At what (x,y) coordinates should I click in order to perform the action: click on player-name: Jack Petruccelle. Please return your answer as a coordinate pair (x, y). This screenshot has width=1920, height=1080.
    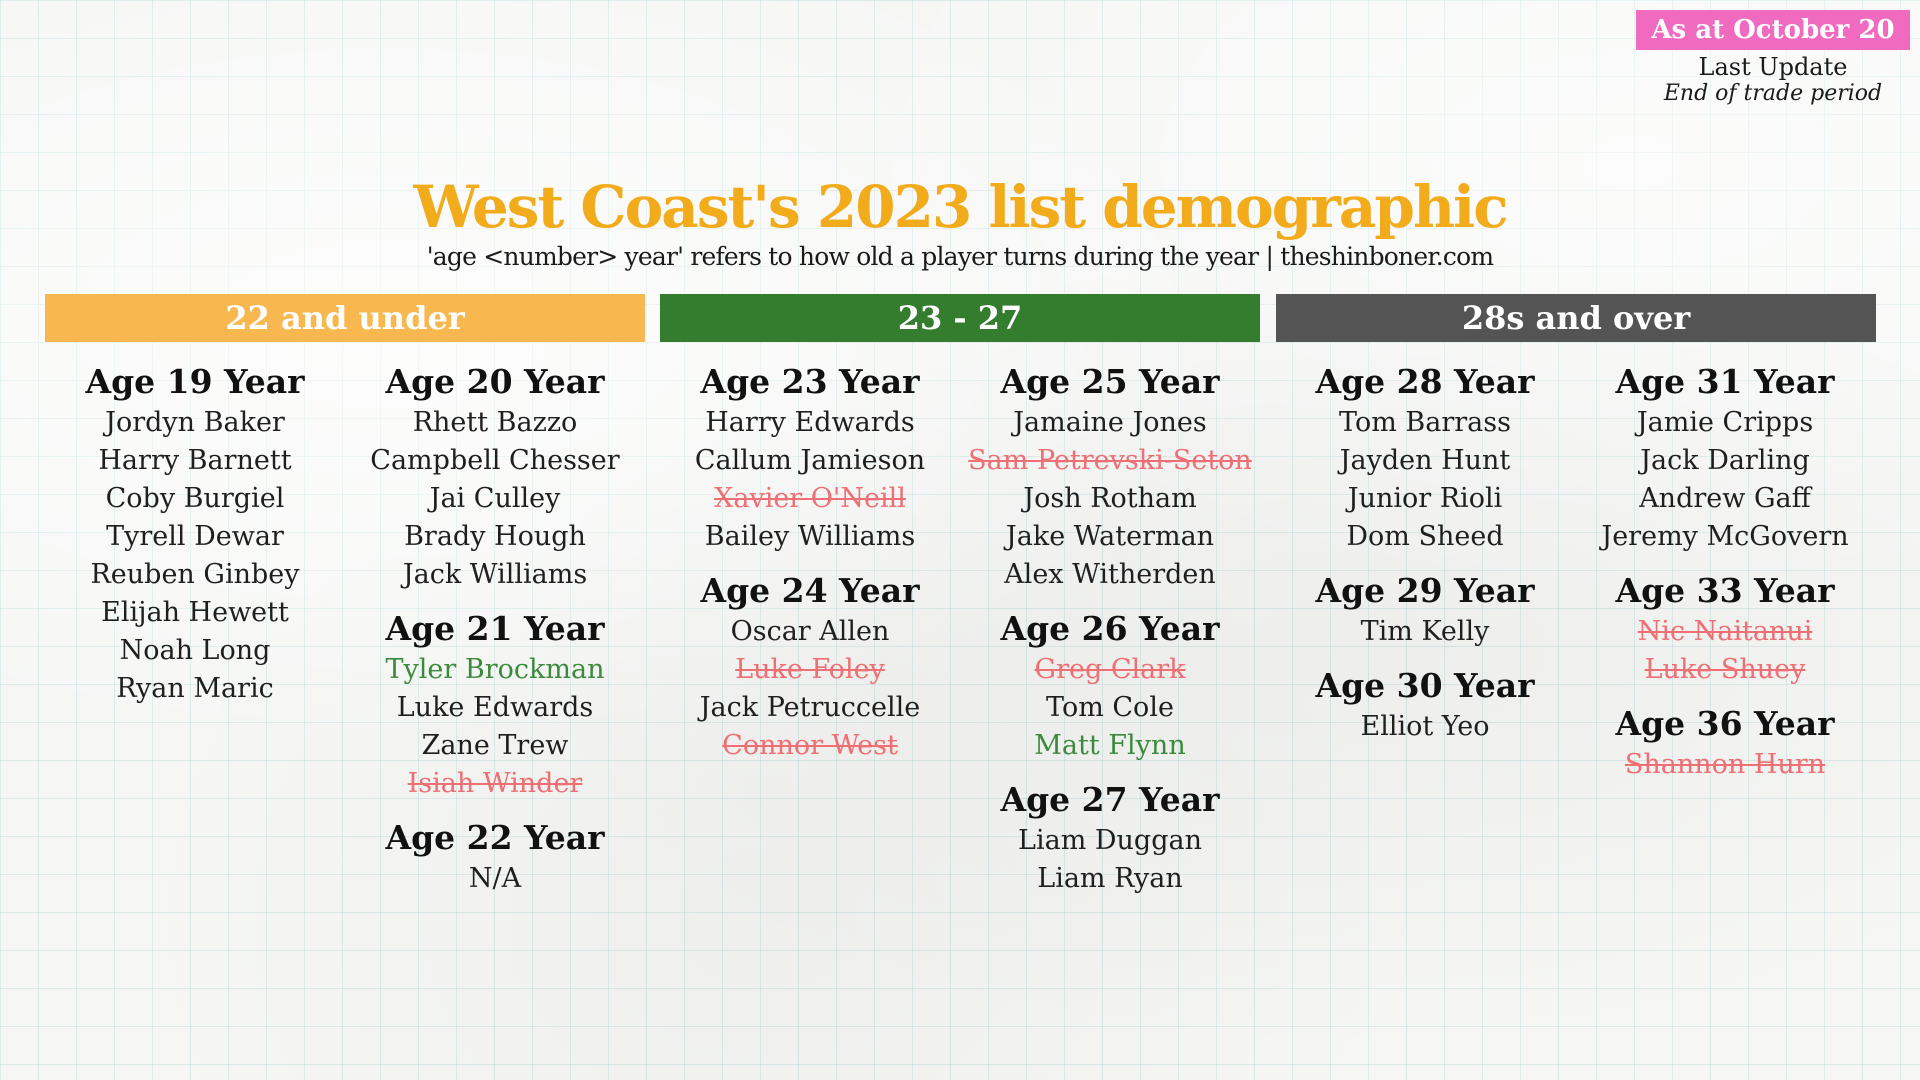
    Looking at the image, I should click on (810, 707).